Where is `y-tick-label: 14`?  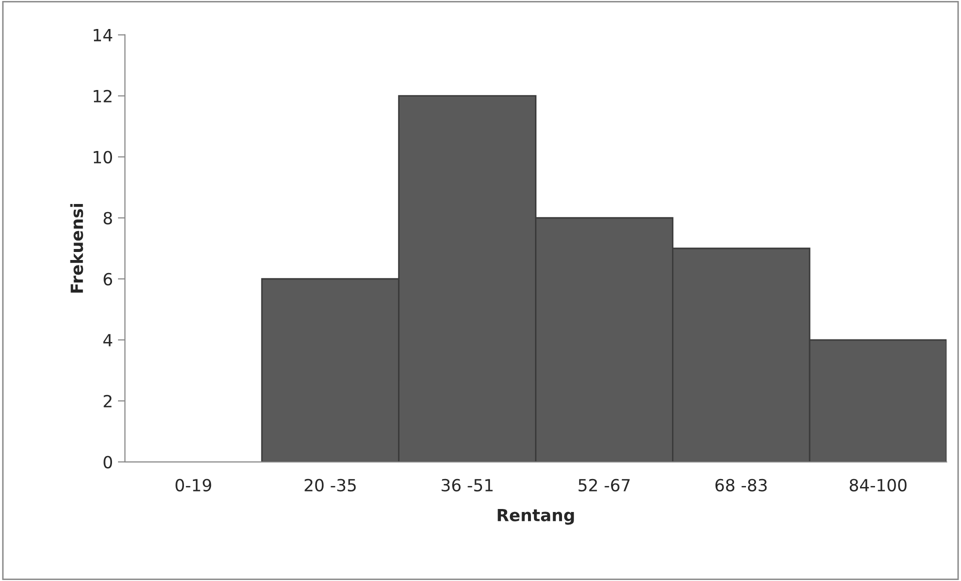
y-tick-label: 14 is located at coordinates (103, 35).